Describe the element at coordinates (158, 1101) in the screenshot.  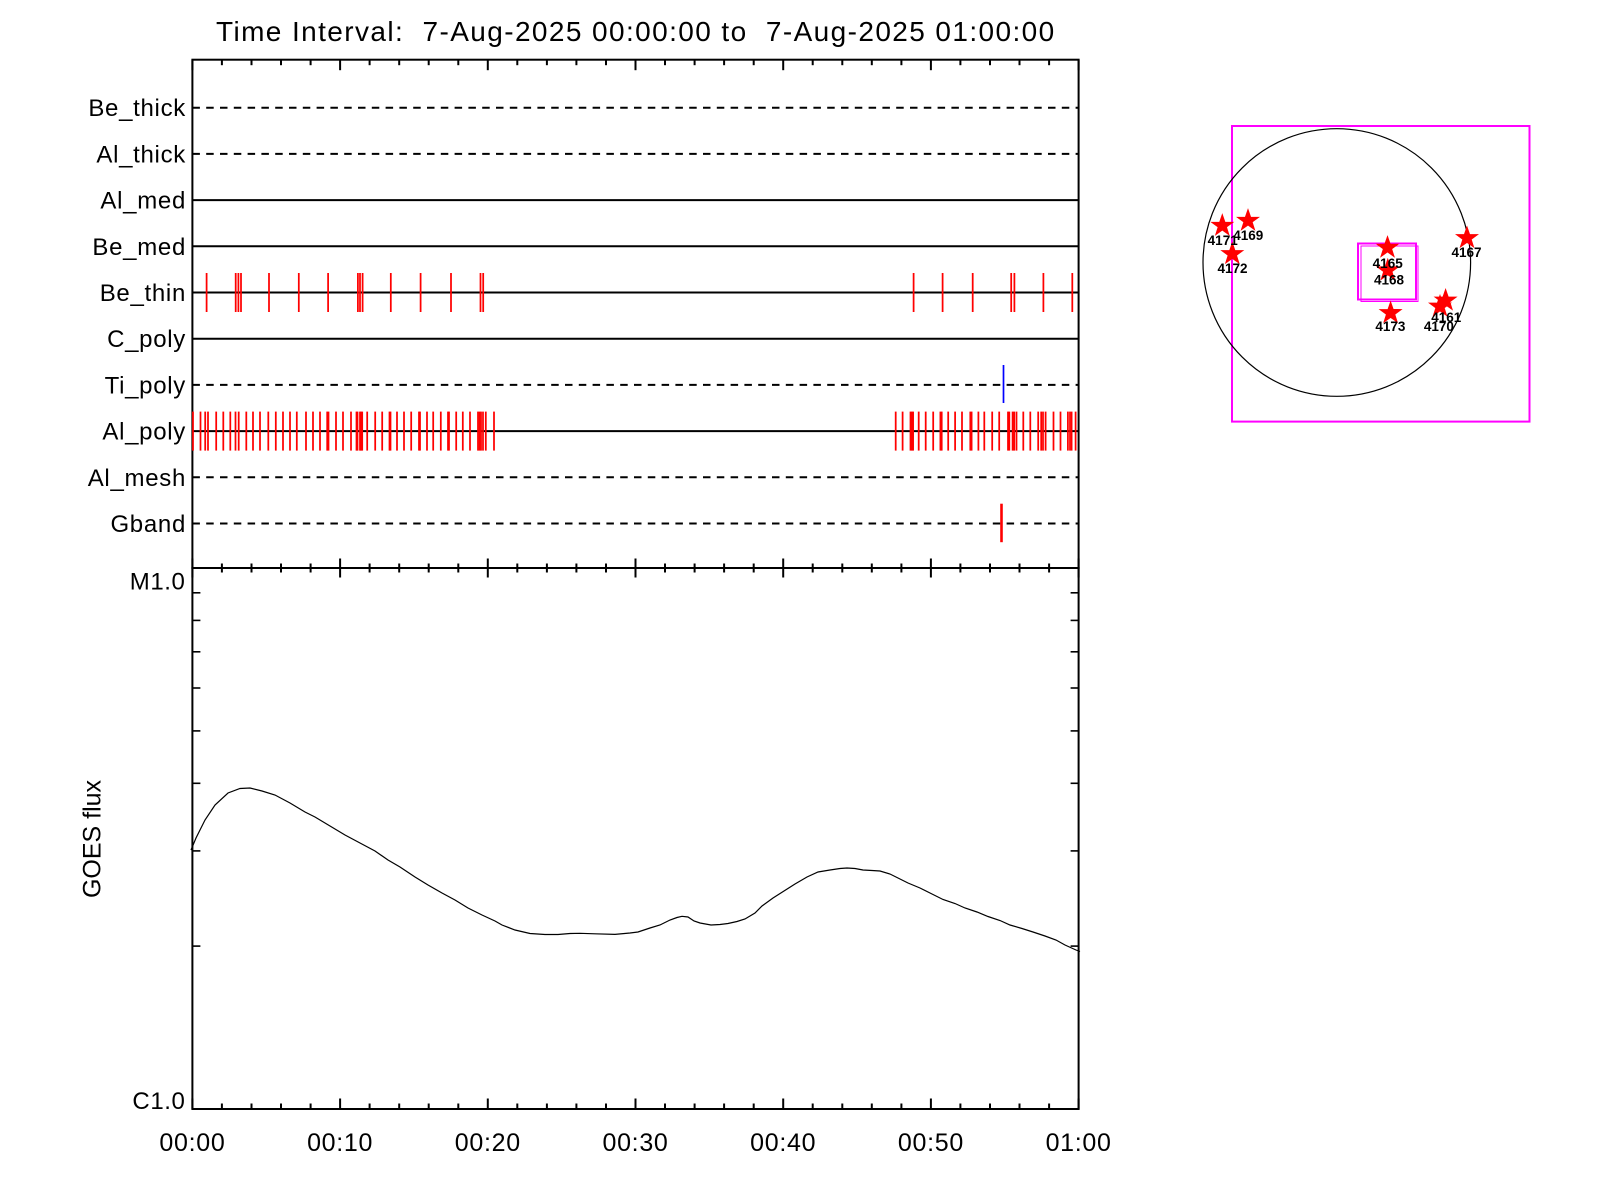
I see `svg-text: C1.0` at that location.